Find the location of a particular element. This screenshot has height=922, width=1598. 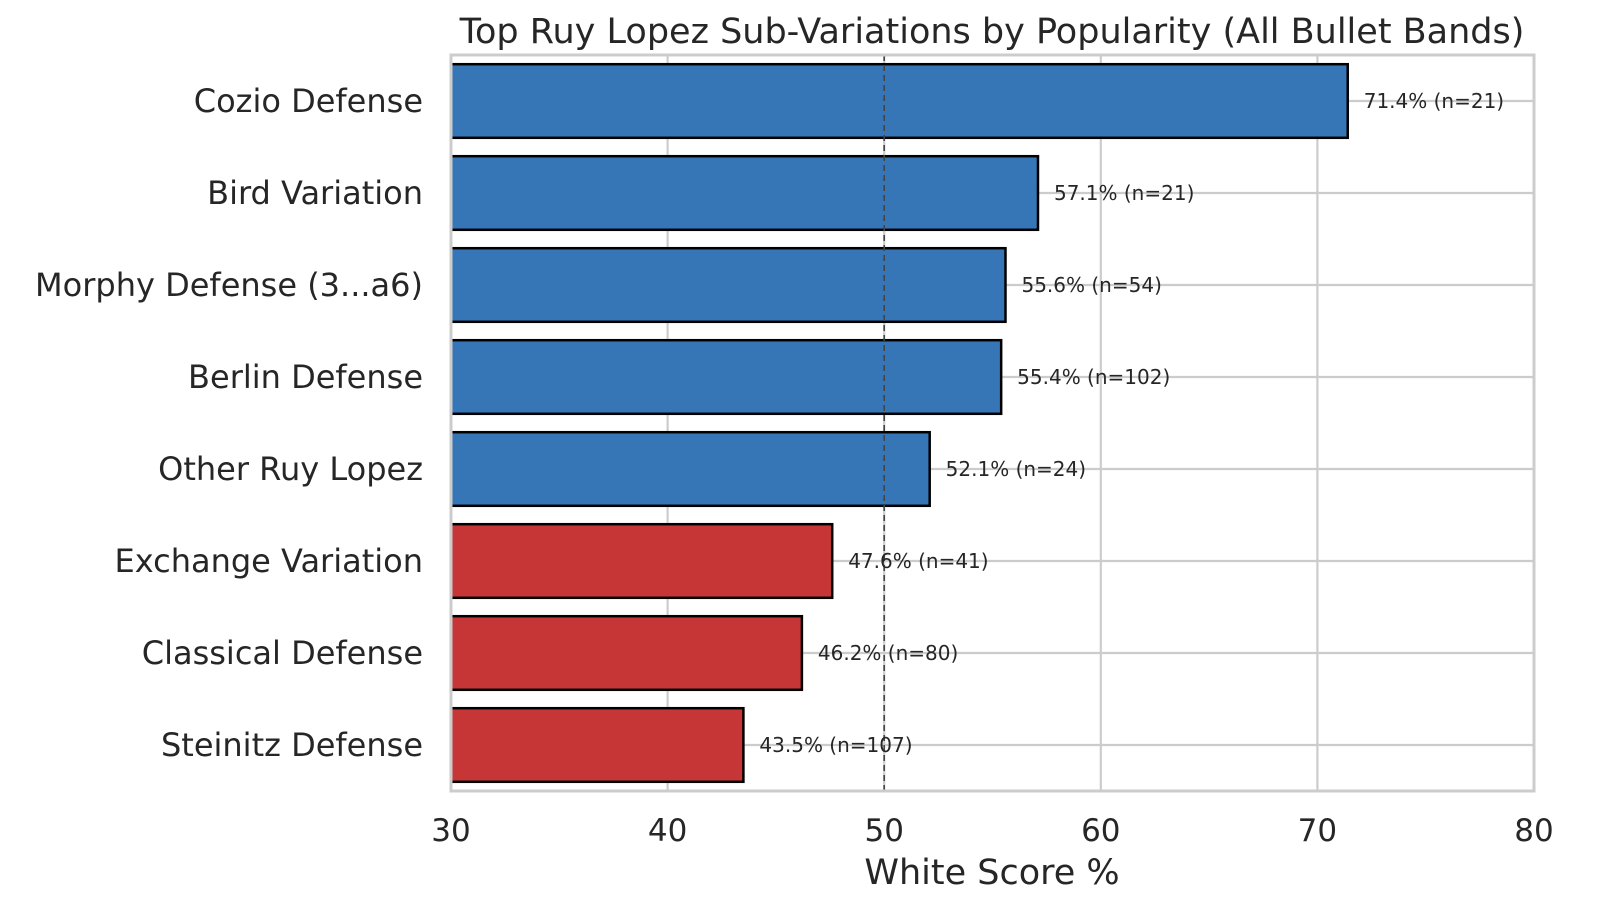

x-axis-ticks: 30 40 50 60 70 80 is located at coordinates (992, 831).